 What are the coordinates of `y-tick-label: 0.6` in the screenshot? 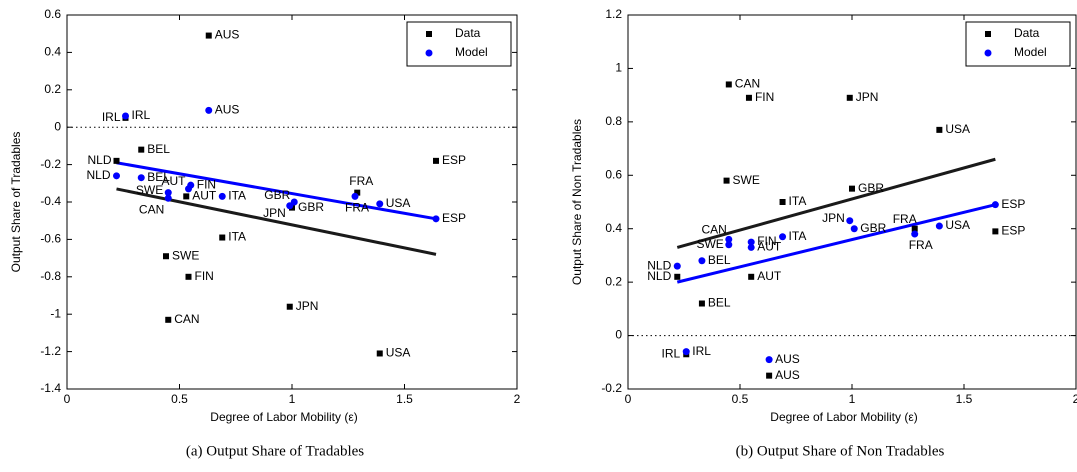 It's located at (52, 14).